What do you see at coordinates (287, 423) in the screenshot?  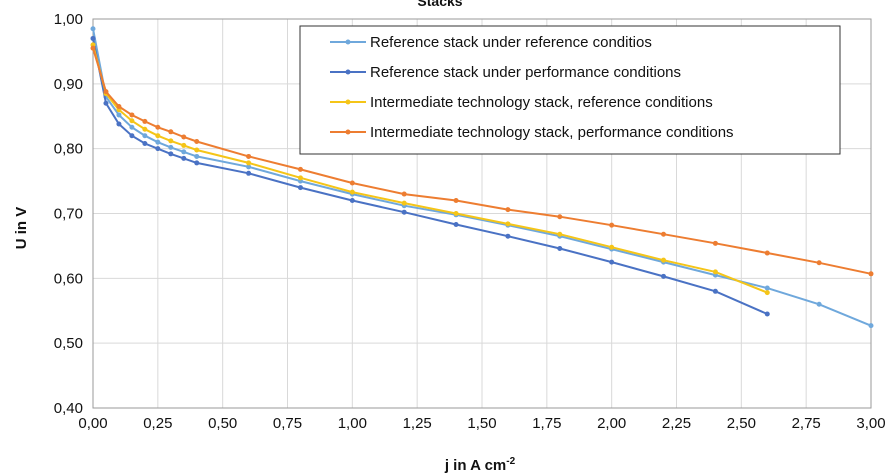 I see `x-tick-label: 0,75` at bounding box center [287, 423].